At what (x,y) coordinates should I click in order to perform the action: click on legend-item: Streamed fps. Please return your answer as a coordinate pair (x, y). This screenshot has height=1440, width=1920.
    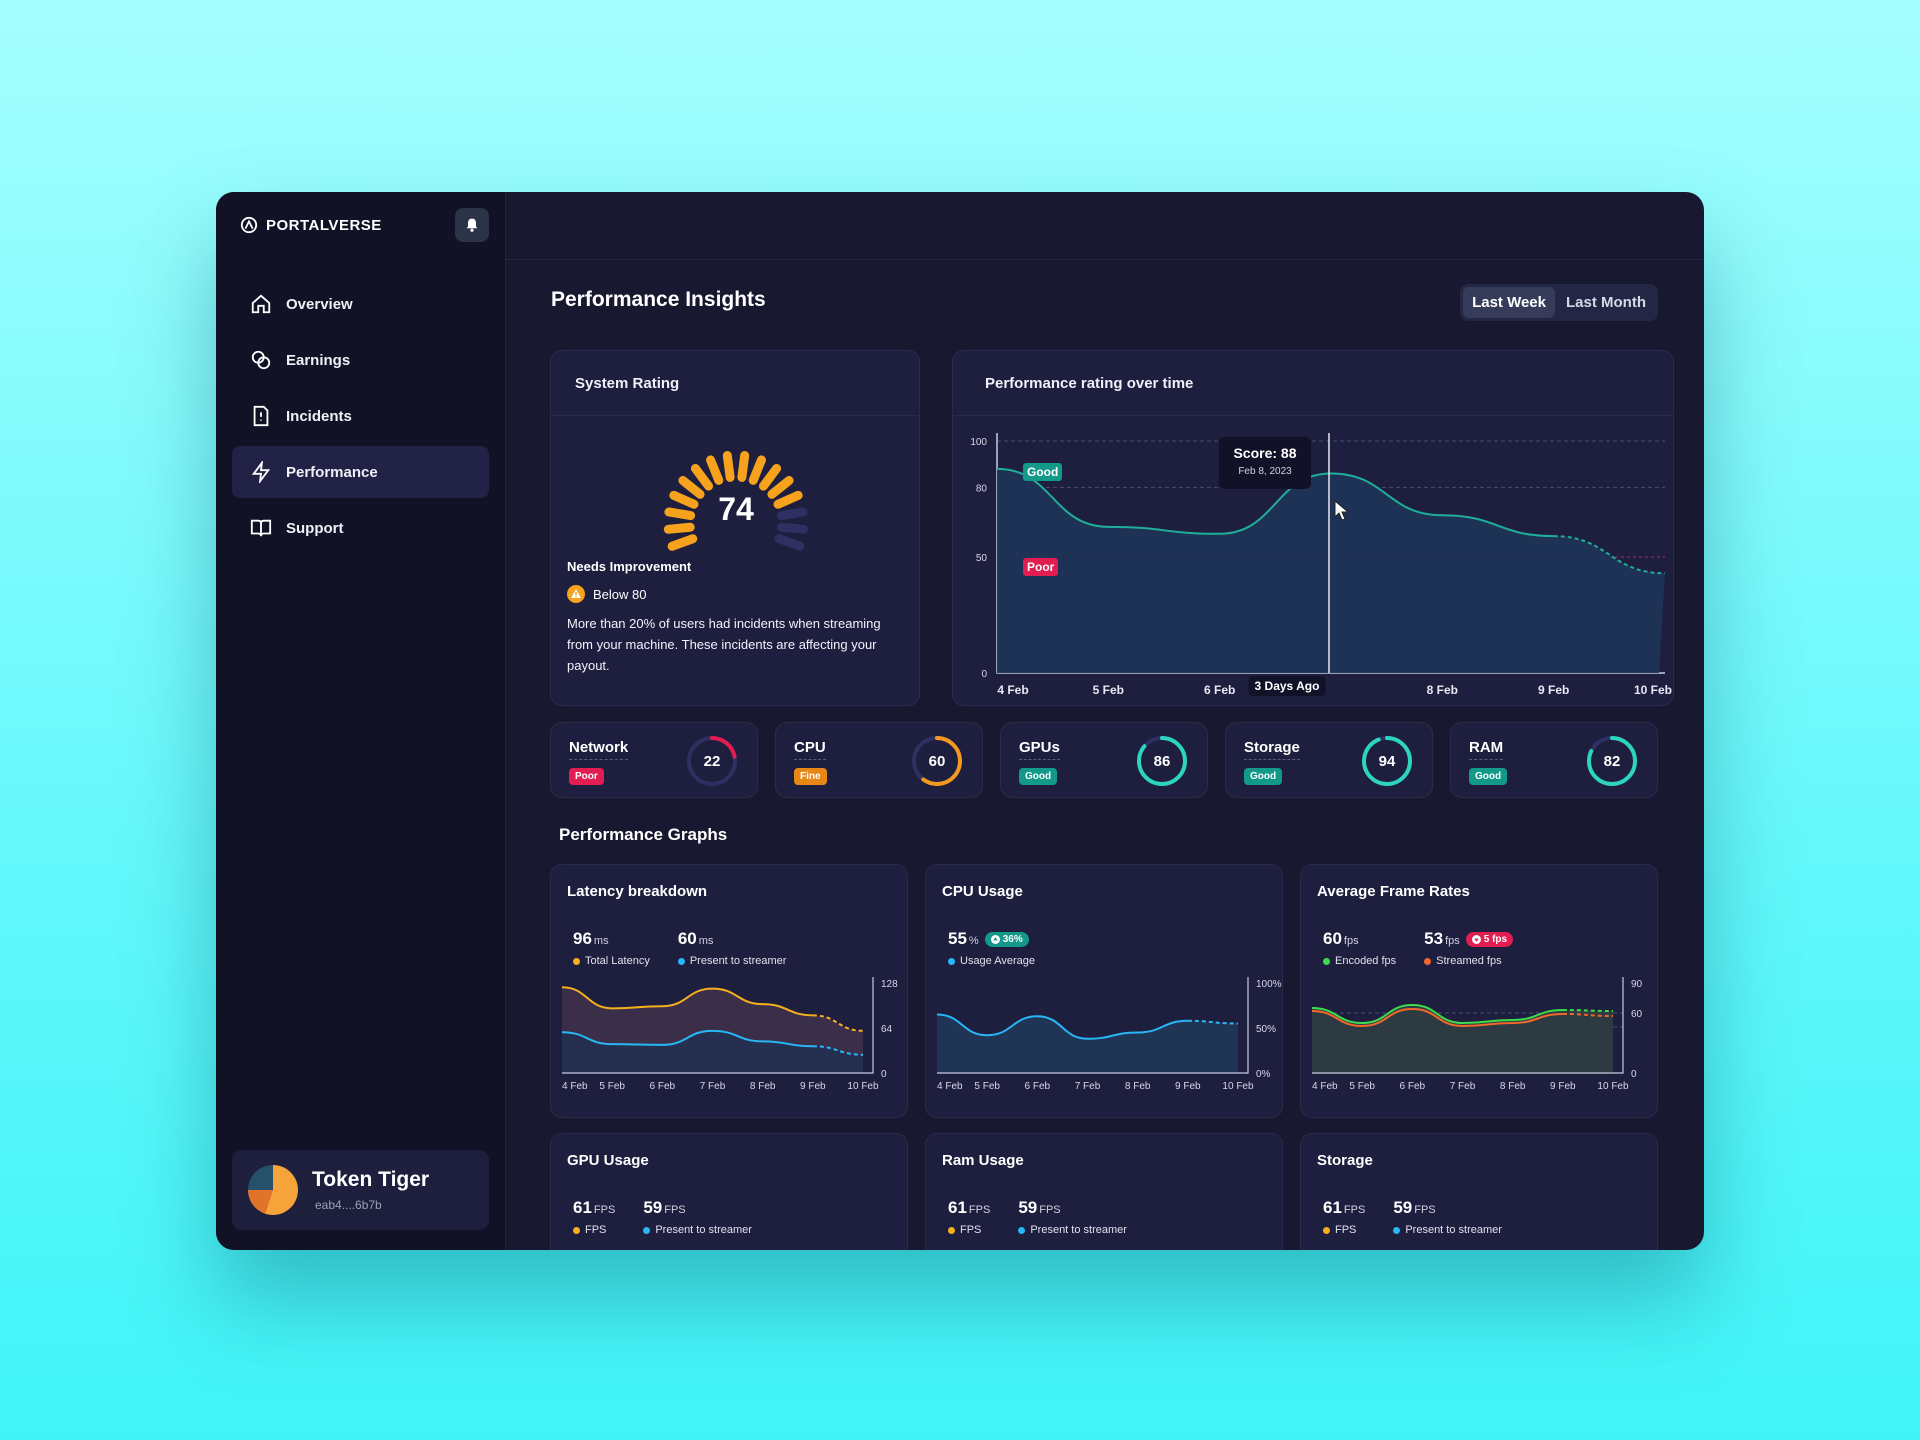
    Looking at the image, I should click on (1468, 961).